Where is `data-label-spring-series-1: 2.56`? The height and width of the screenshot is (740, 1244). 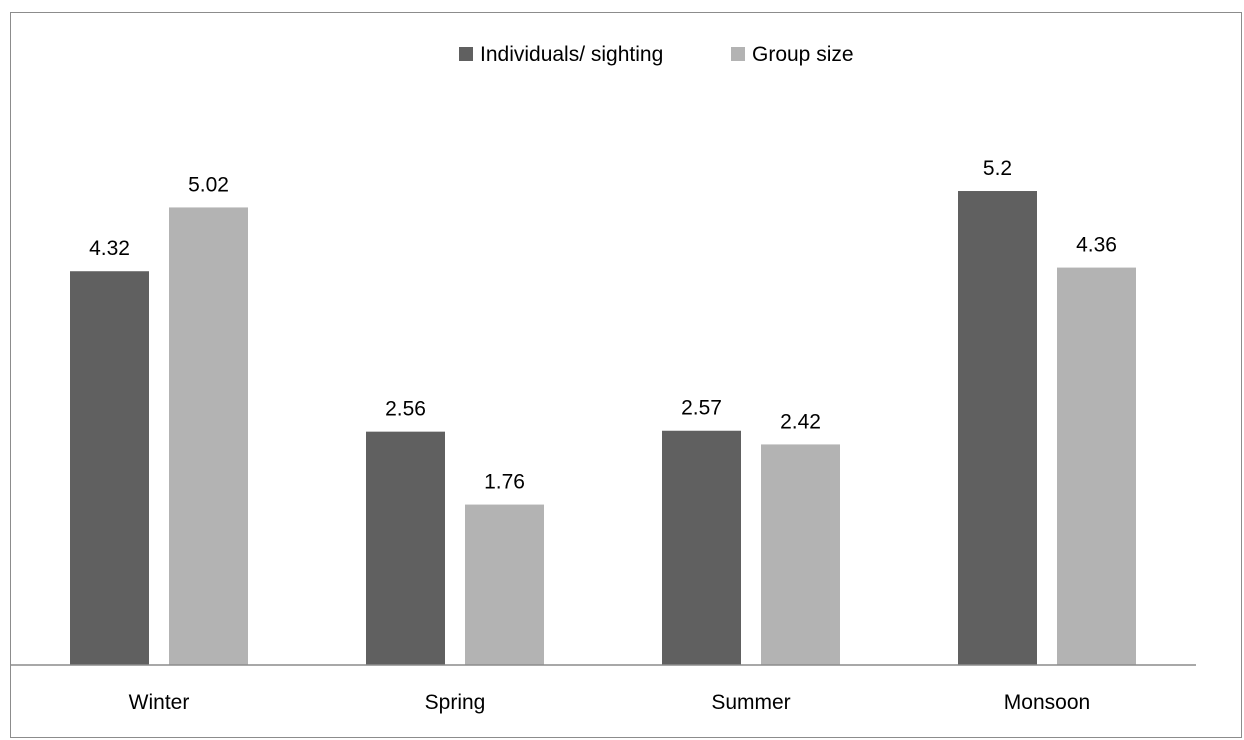
data-label-spring-series-1: 2.56 is located at coordinates (405, 409).